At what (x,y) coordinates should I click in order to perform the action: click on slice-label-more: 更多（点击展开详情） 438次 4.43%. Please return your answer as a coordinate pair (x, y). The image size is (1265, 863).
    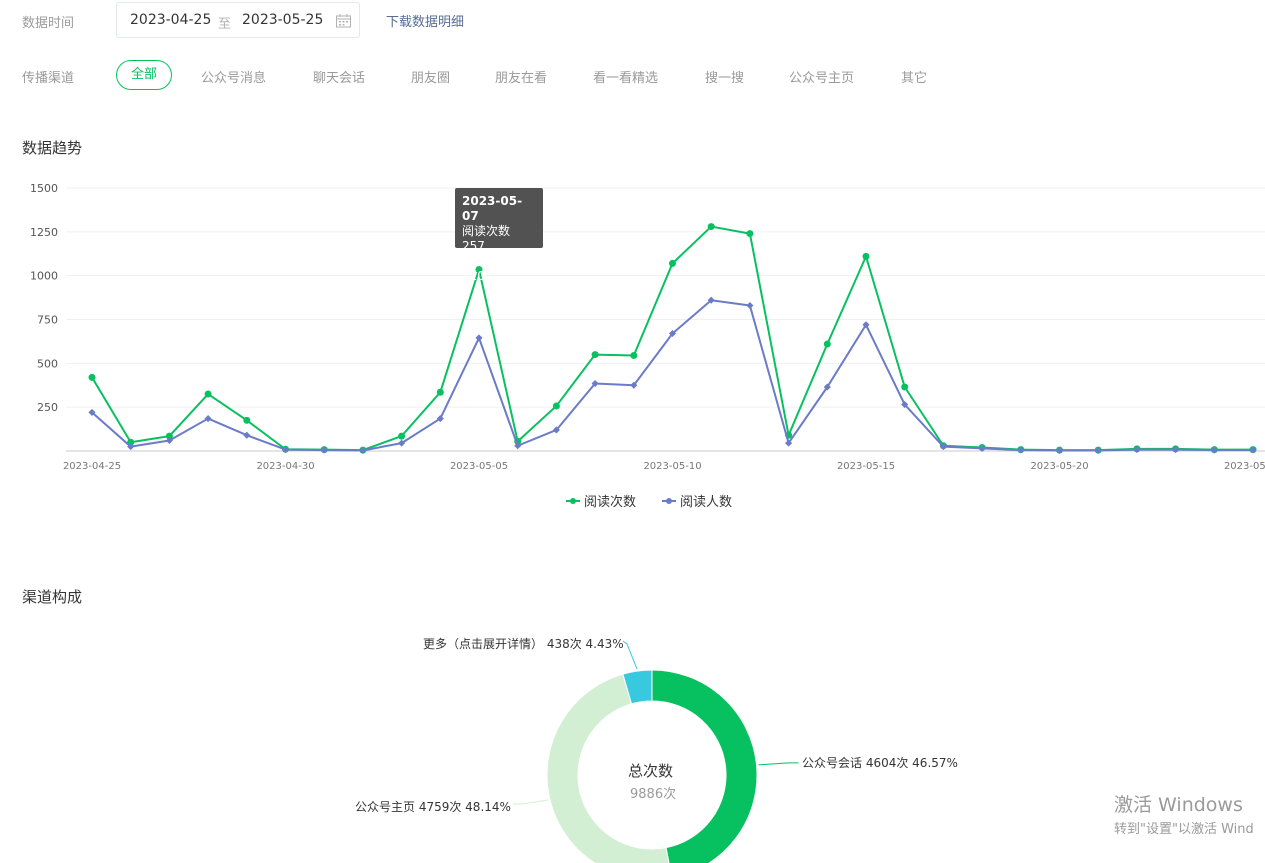
    Looking at the image, I should click on (523, 644).